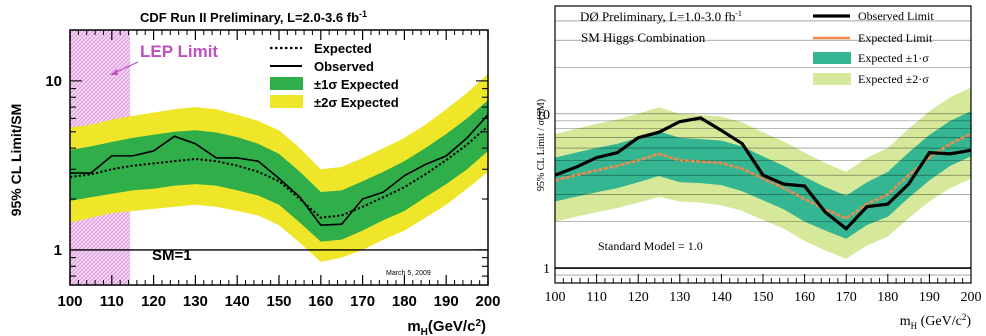 This screenshot has width=986, height=336. What do you see at coordinates (286, 83) in the screenshot?
I see `cdf-legend-1sigma-swatch` at bounding box center [286, 83].